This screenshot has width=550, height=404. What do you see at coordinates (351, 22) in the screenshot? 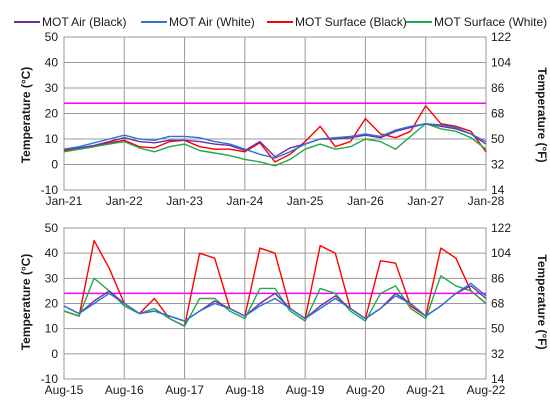
I see `legend-label-surface-black: MOT Surface (Black)` at bounding box center [351, 22].